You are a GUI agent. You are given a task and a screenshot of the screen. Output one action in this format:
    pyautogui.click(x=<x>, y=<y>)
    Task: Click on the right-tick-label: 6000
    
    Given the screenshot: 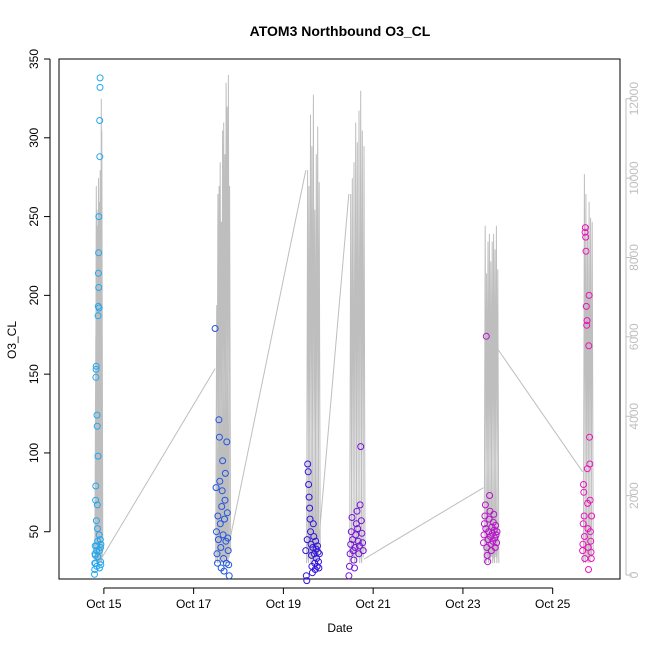 What is the action you would take?
    pyautogui.click(x=634, y=336)
    